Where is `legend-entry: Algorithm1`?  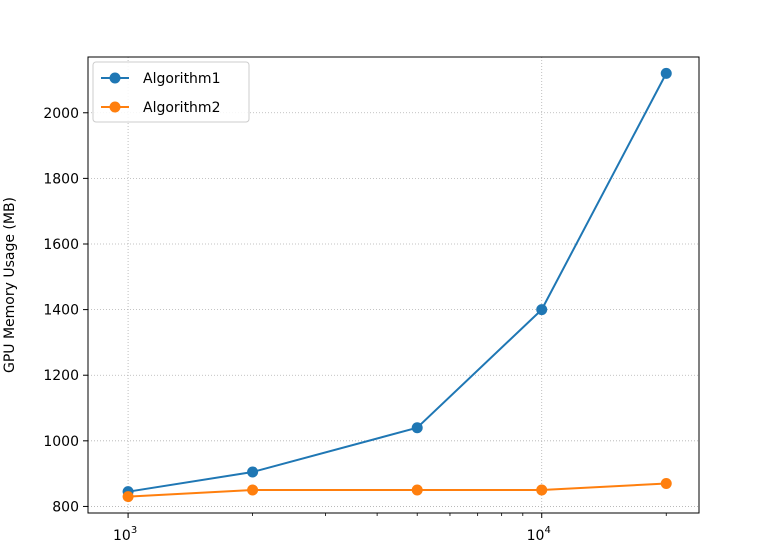 legend-entry: Algorithm1 is located at coordinates (160, 79).